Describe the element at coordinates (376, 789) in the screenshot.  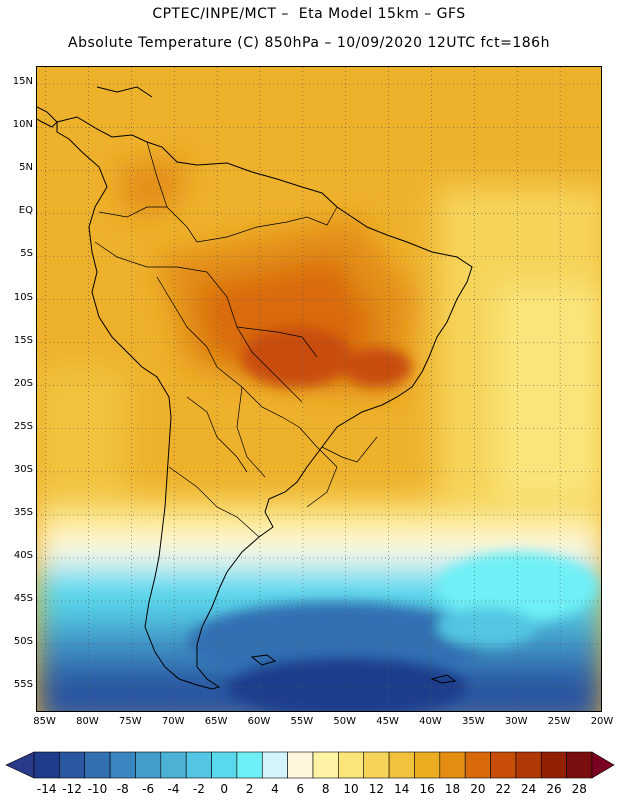
I see `colorbar-tick-label: 12` at that location.